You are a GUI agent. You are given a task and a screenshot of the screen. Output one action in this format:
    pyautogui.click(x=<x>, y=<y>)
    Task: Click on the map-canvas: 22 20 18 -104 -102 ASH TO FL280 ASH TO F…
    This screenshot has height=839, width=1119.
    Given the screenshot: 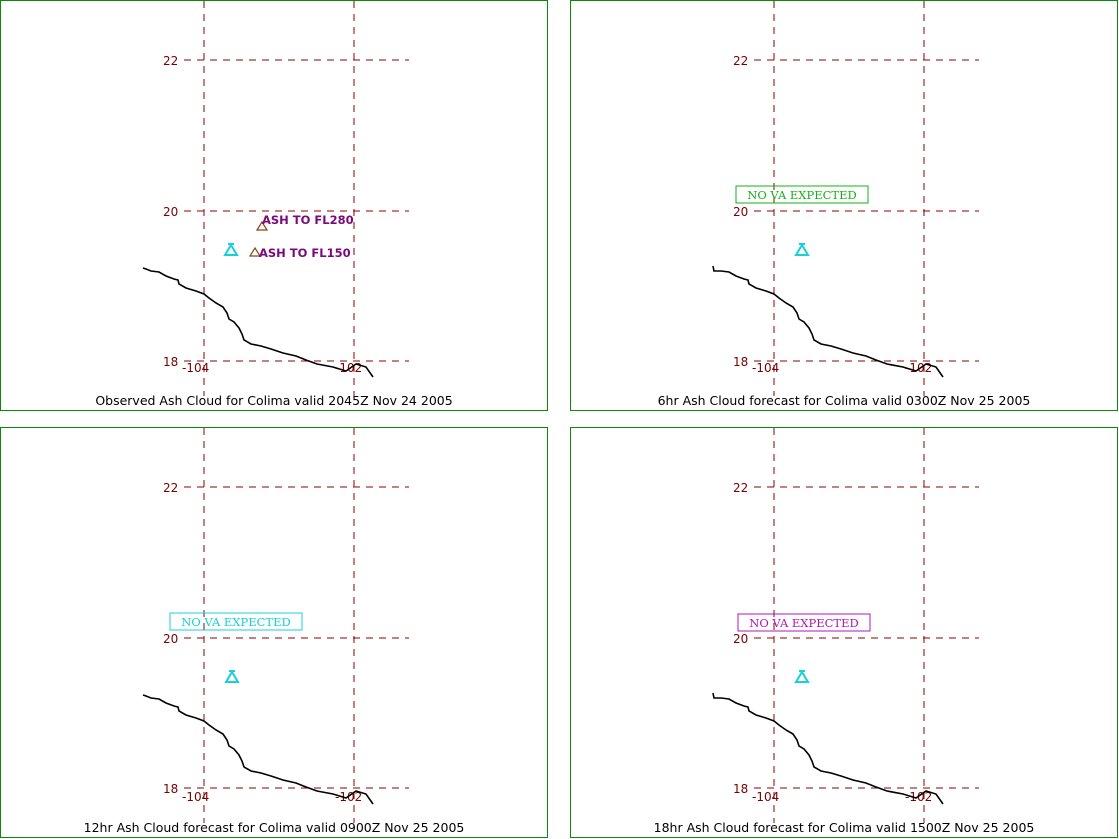 What is the action you would take?
    pyautogui.click(x=275, y=198)
    